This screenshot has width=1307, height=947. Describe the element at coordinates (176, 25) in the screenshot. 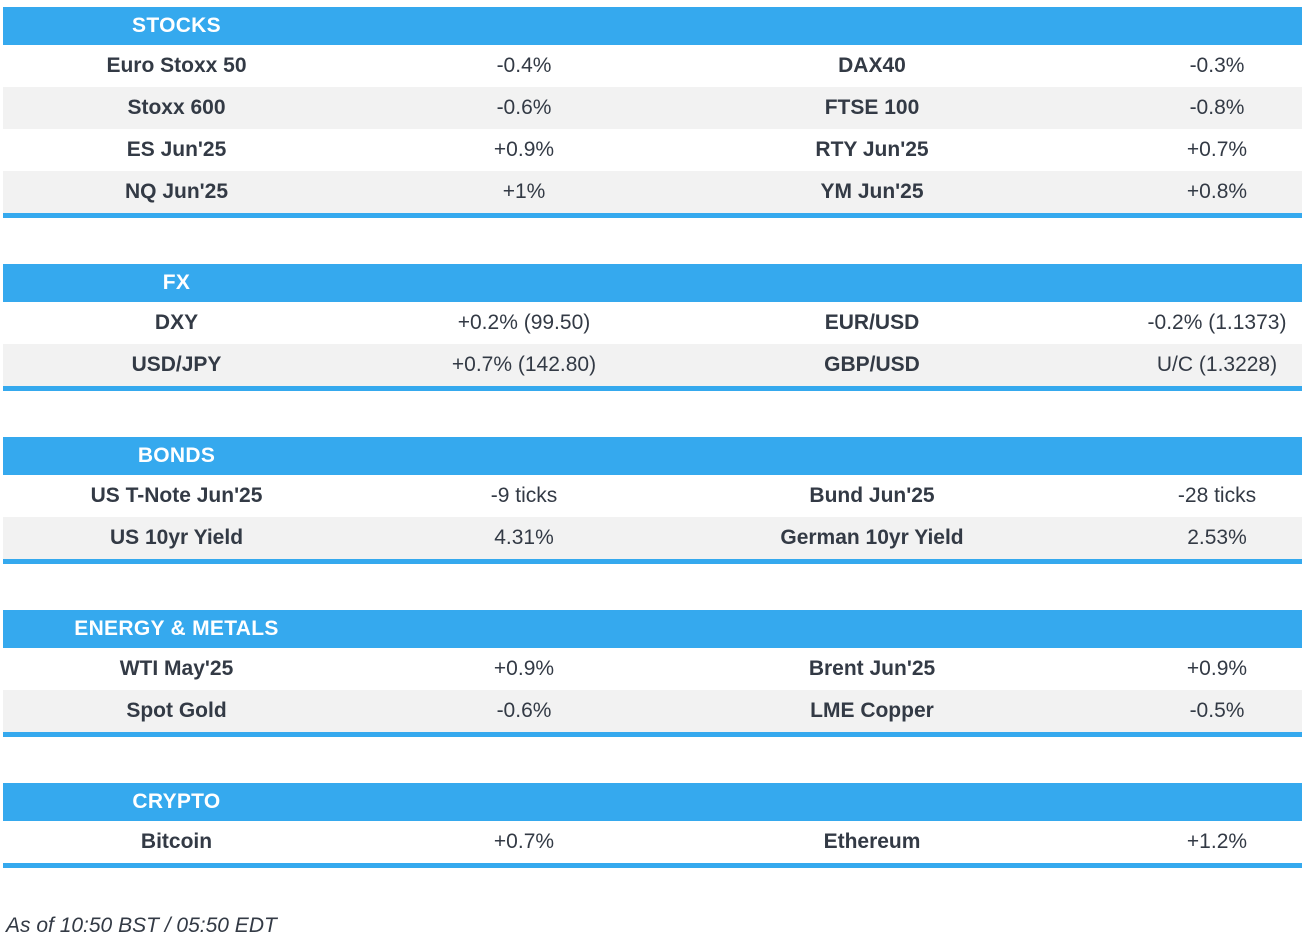

I see `section-title: STOCKS` at that location.